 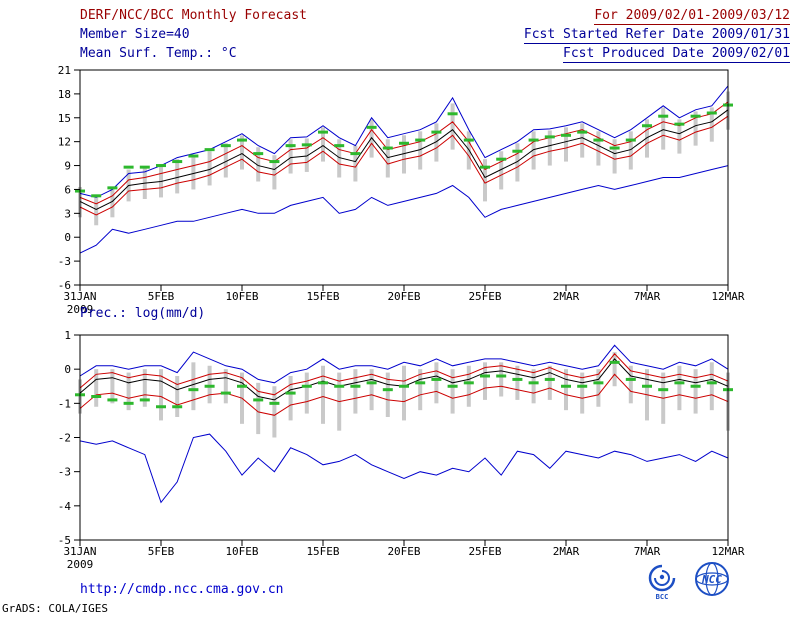 What do you see at coordinates (135, 34) in the screenshot?
I see `member-size-label: Member Size=40` at bounding box center [135, 34].